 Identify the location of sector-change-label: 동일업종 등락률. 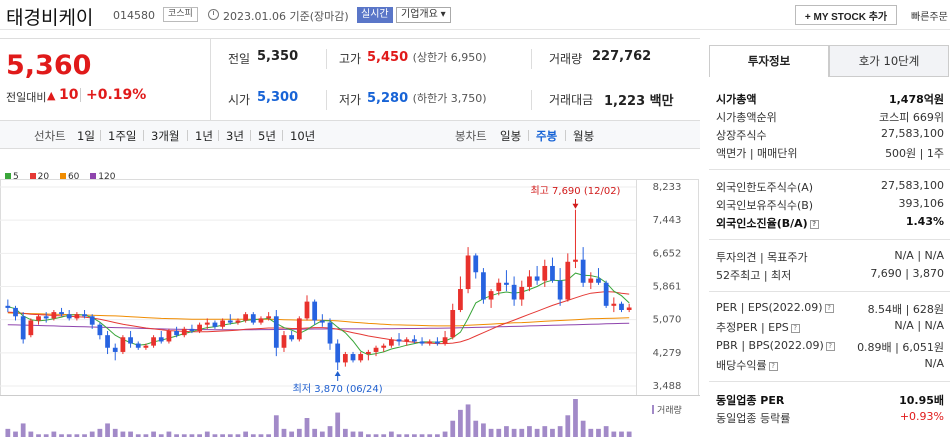
(753, 418).